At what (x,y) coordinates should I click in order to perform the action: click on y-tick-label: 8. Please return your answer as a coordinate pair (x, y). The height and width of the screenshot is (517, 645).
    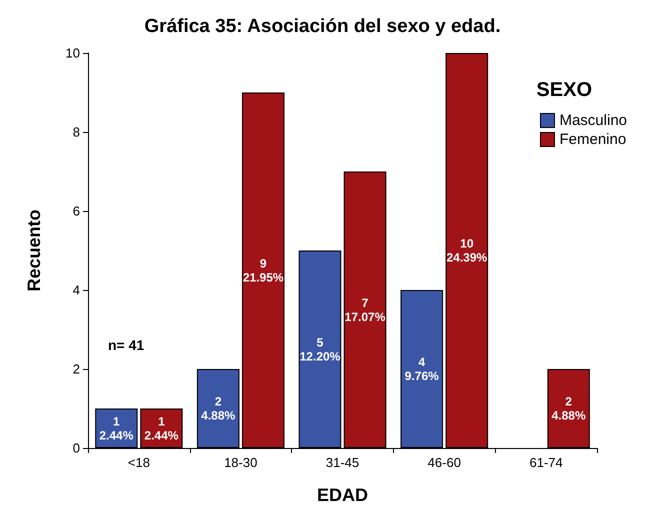
    Looking at the image, I should click on (76, 132).